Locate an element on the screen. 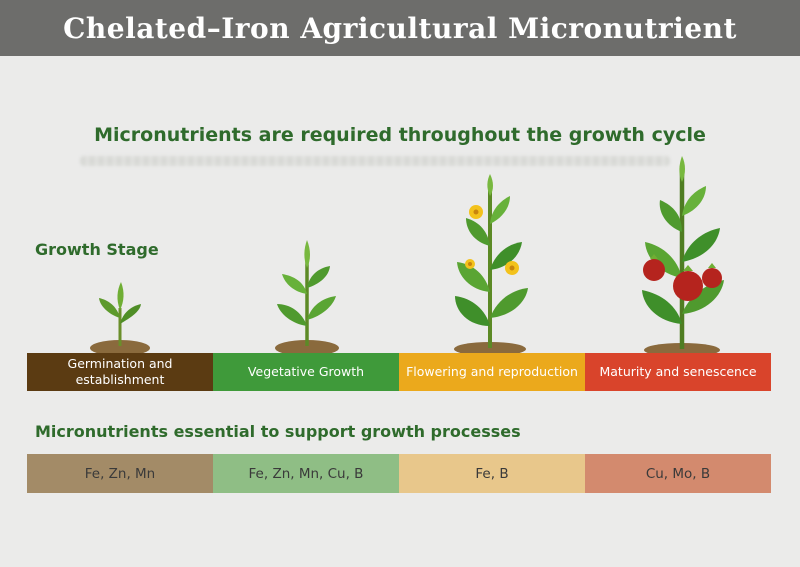 This screenshot has height=567, width=800. fruiting-plant-icon is located at coordinates (683, 256).